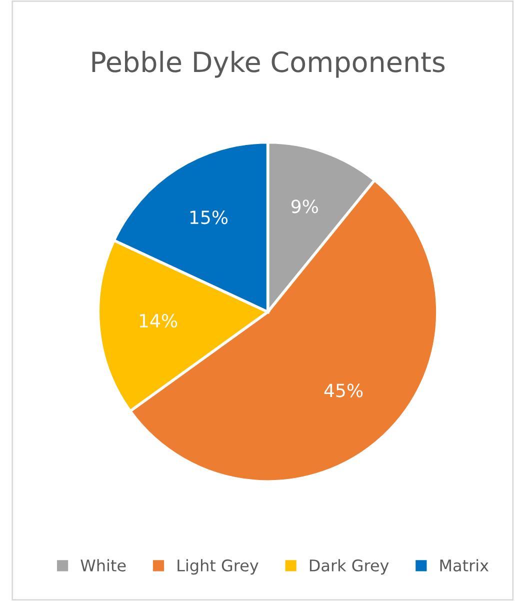 Image resolution: width=515 pixels, height=601 pixels. Describe the element at coordinates (343, 391) in the screenshot. I see `data-label: 45%` at that location.